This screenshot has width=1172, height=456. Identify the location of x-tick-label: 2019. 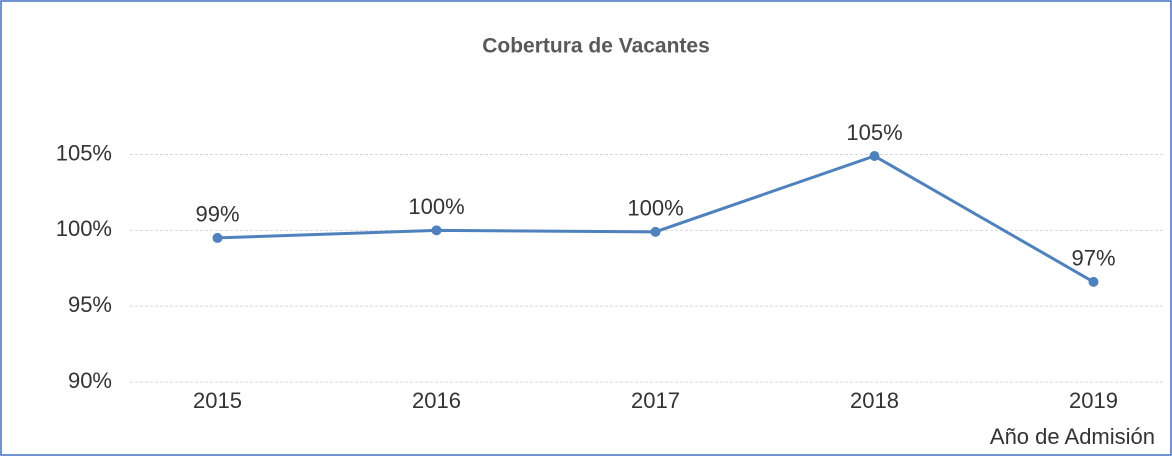
(1093, 400).